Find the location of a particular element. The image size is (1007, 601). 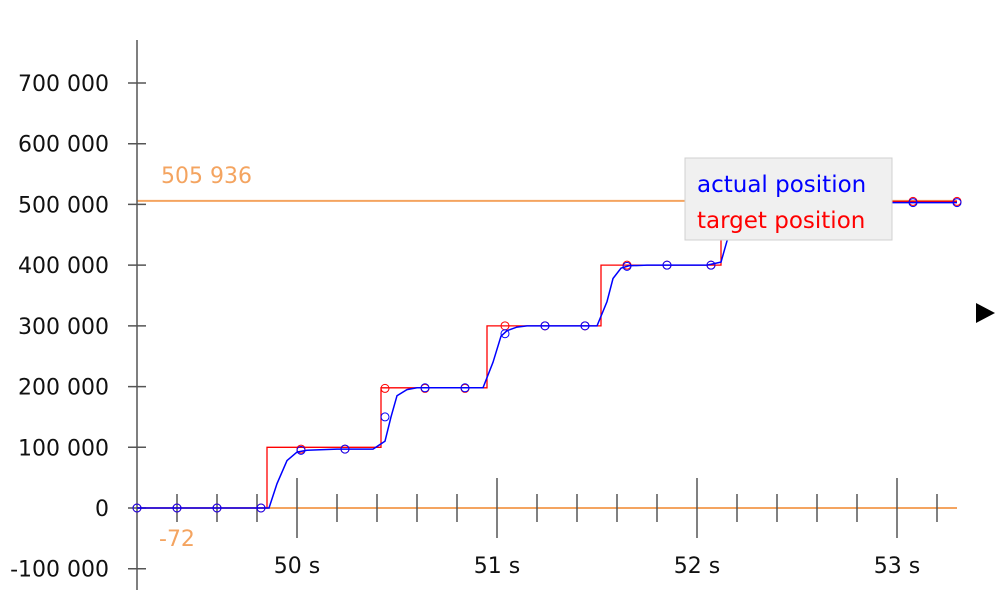

x-tick-label-2: 52 s is located at coordinates (697, 566).